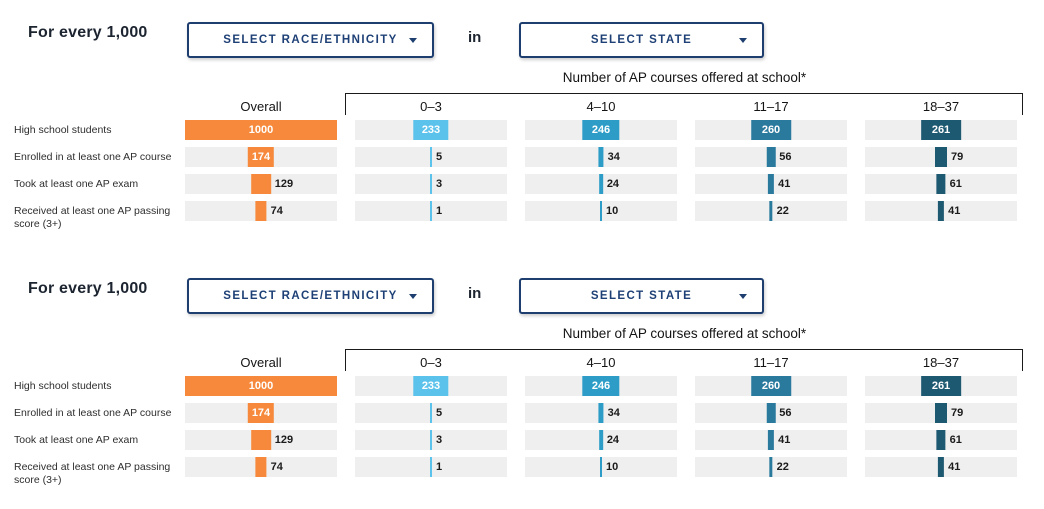 Image resolution: width=1044 pixels, height=509 pixels. I want to click on bar-value: 74, so click(276, 467).